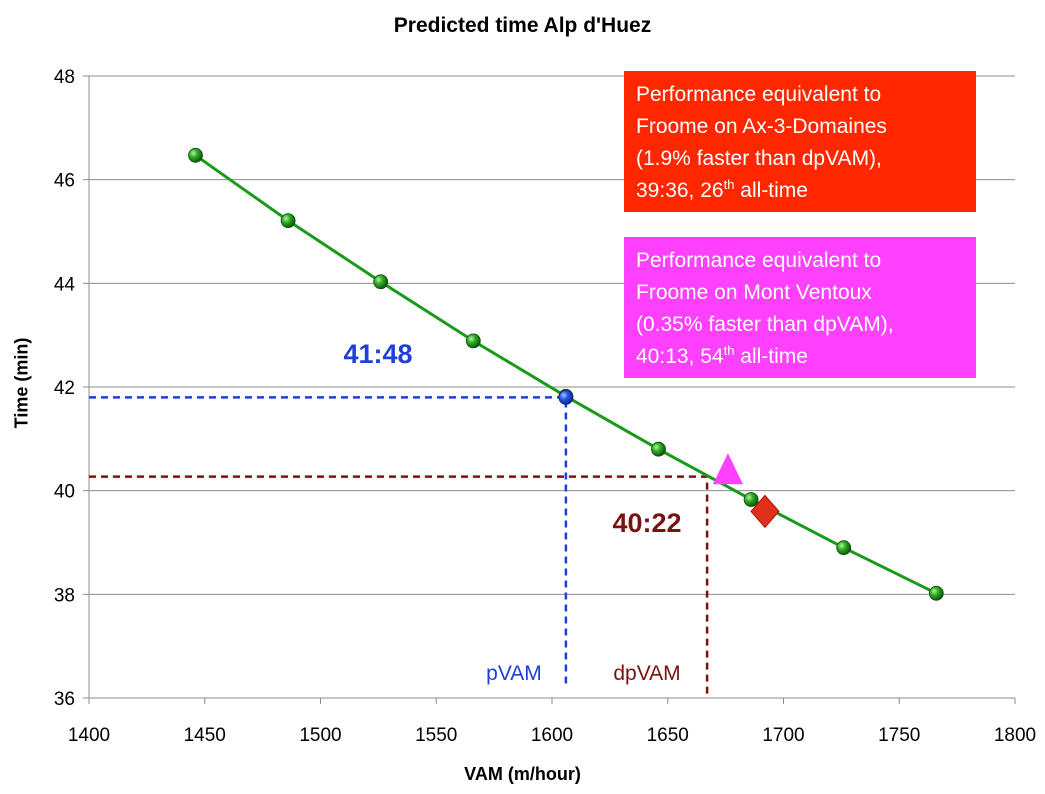  What do you see at coordinates (754, 292) in the screenshot?
I see `annotation-ventoux-line2: Froome on Mont Ventoux` at bounding box center [754, 292].